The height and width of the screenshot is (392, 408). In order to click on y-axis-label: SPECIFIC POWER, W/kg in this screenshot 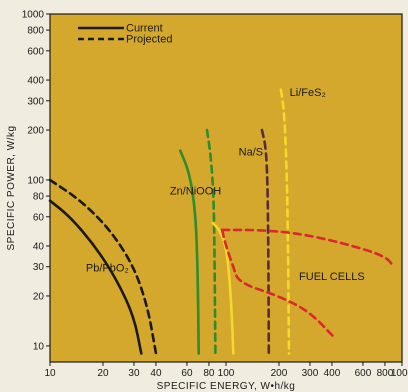, I will do `click(11, 187)`.